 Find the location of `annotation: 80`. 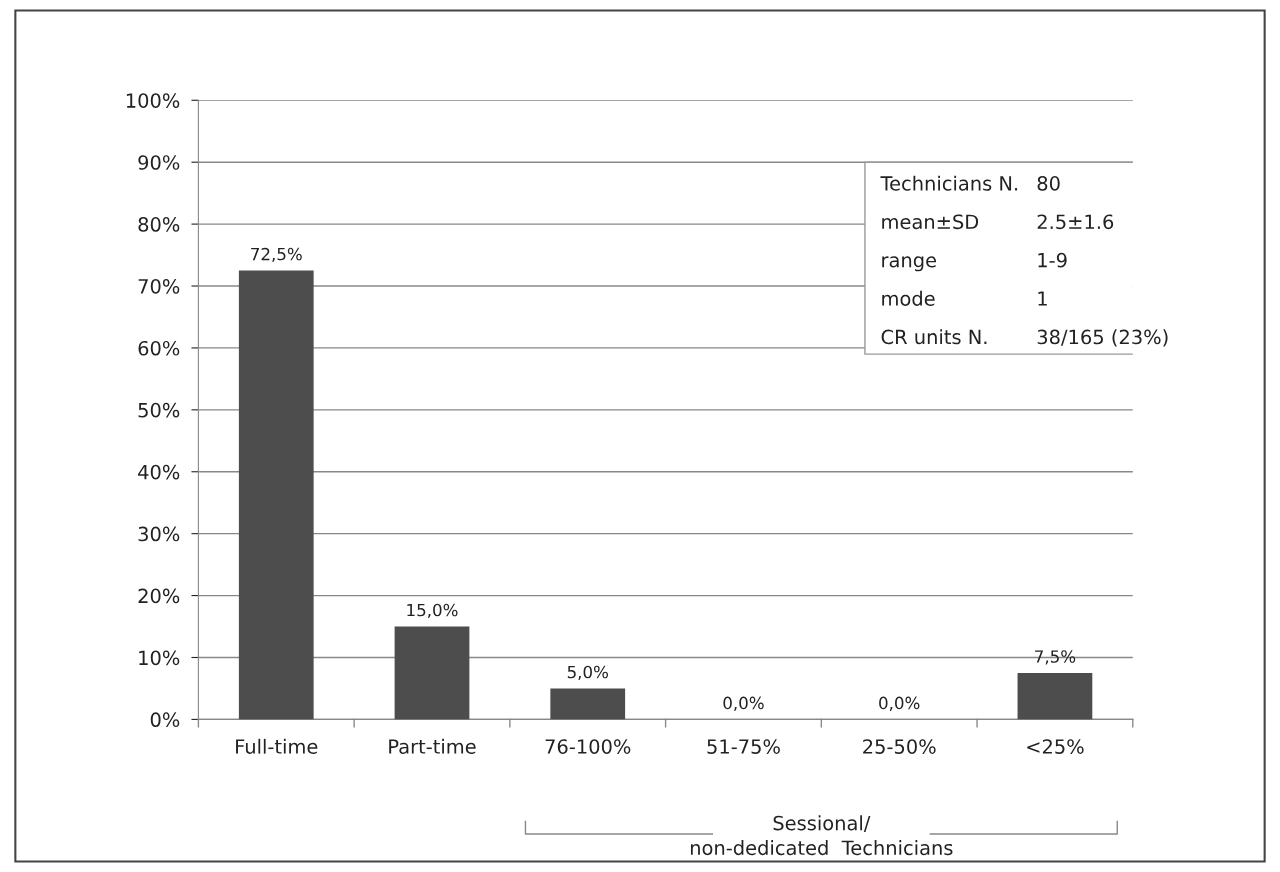

annotation: 80 is located at coordinates (1048, 183).